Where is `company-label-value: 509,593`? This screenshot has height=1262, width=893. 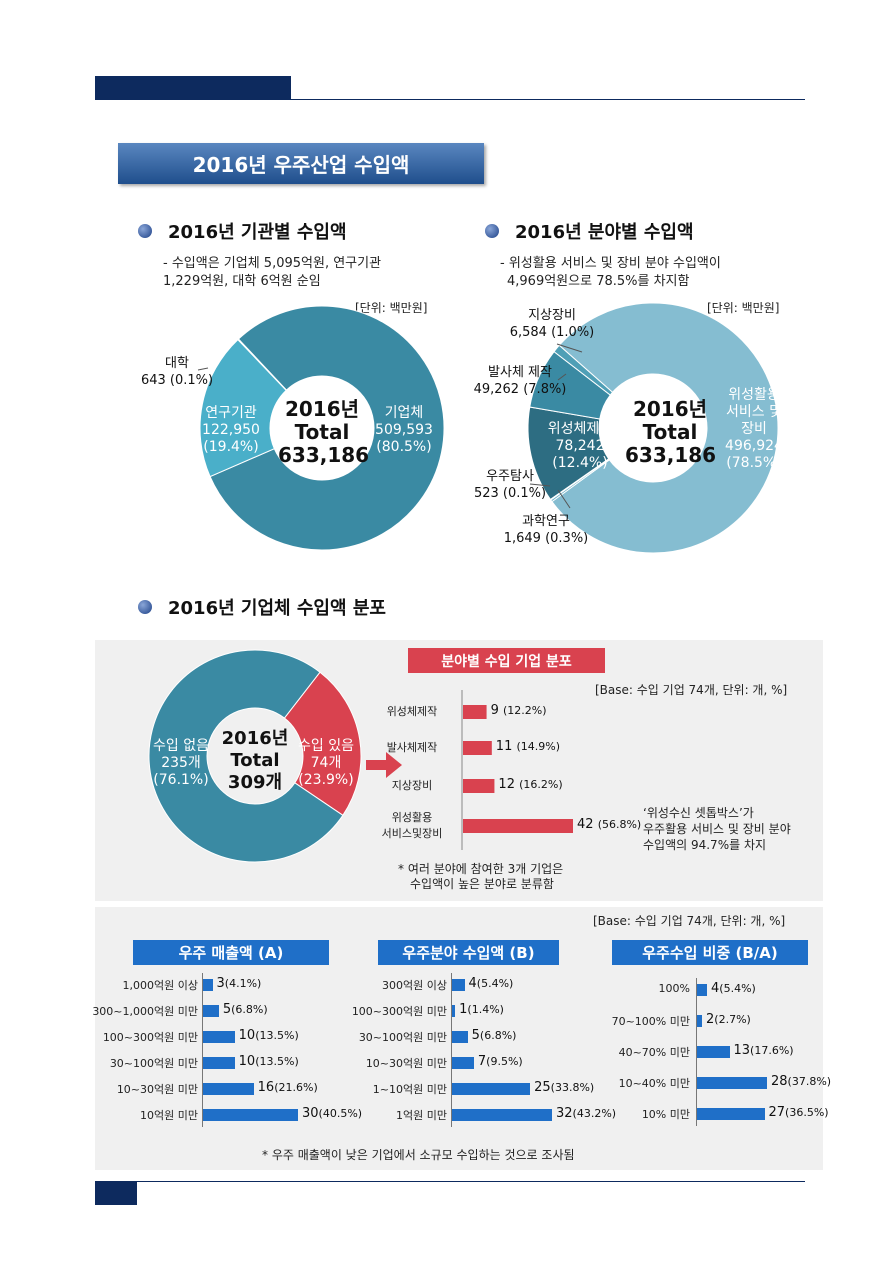
company-label-value: 509,593 is located at coordinates (404, 430).